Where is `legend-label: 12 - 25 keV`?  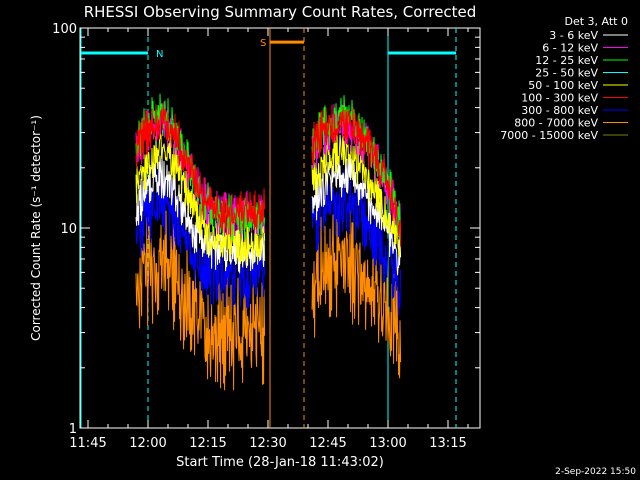
legend-label: 12 - 25 keV is located at coordinates (566, 60).